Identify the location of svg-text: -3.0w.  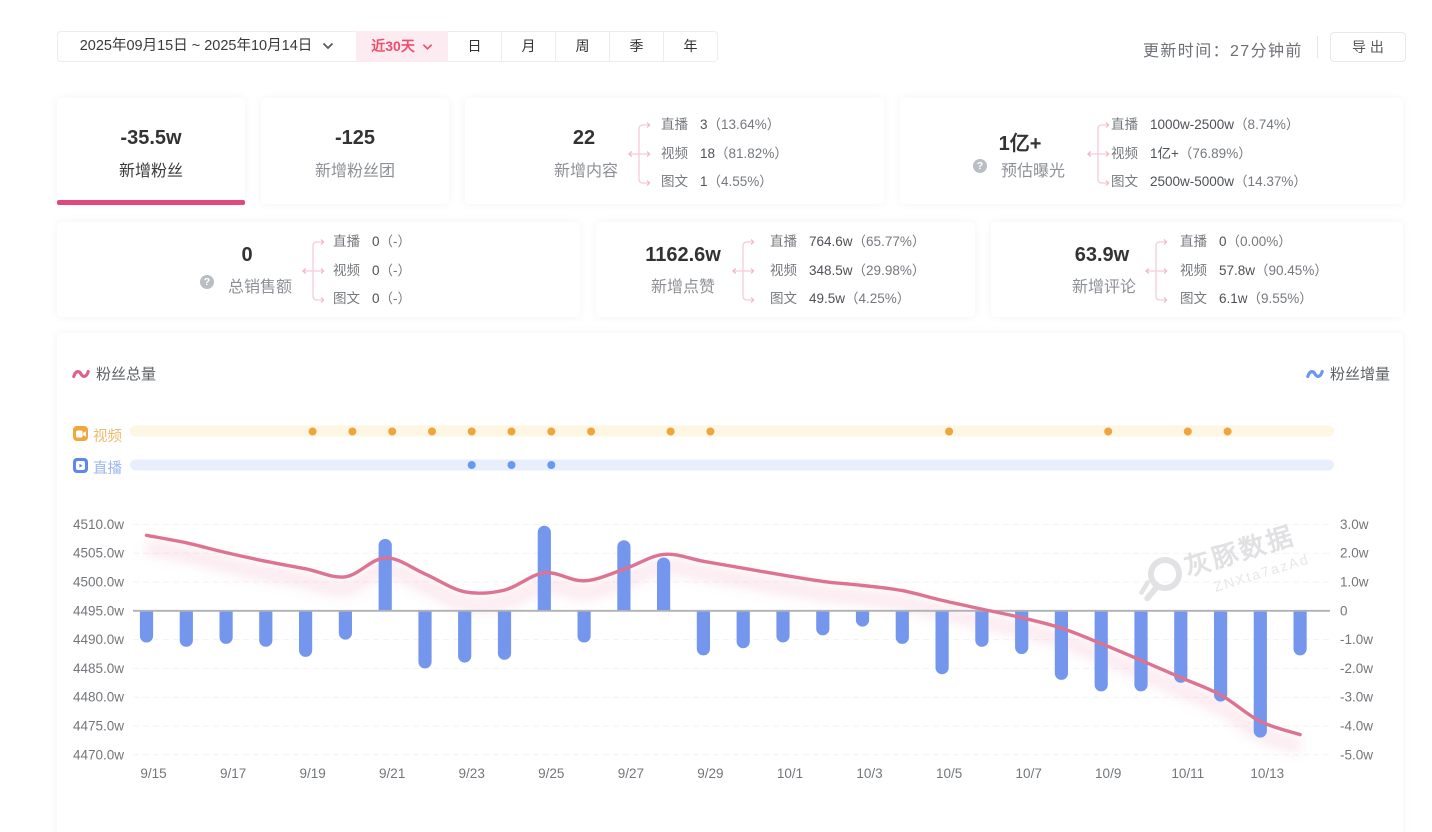
(1356, 697).